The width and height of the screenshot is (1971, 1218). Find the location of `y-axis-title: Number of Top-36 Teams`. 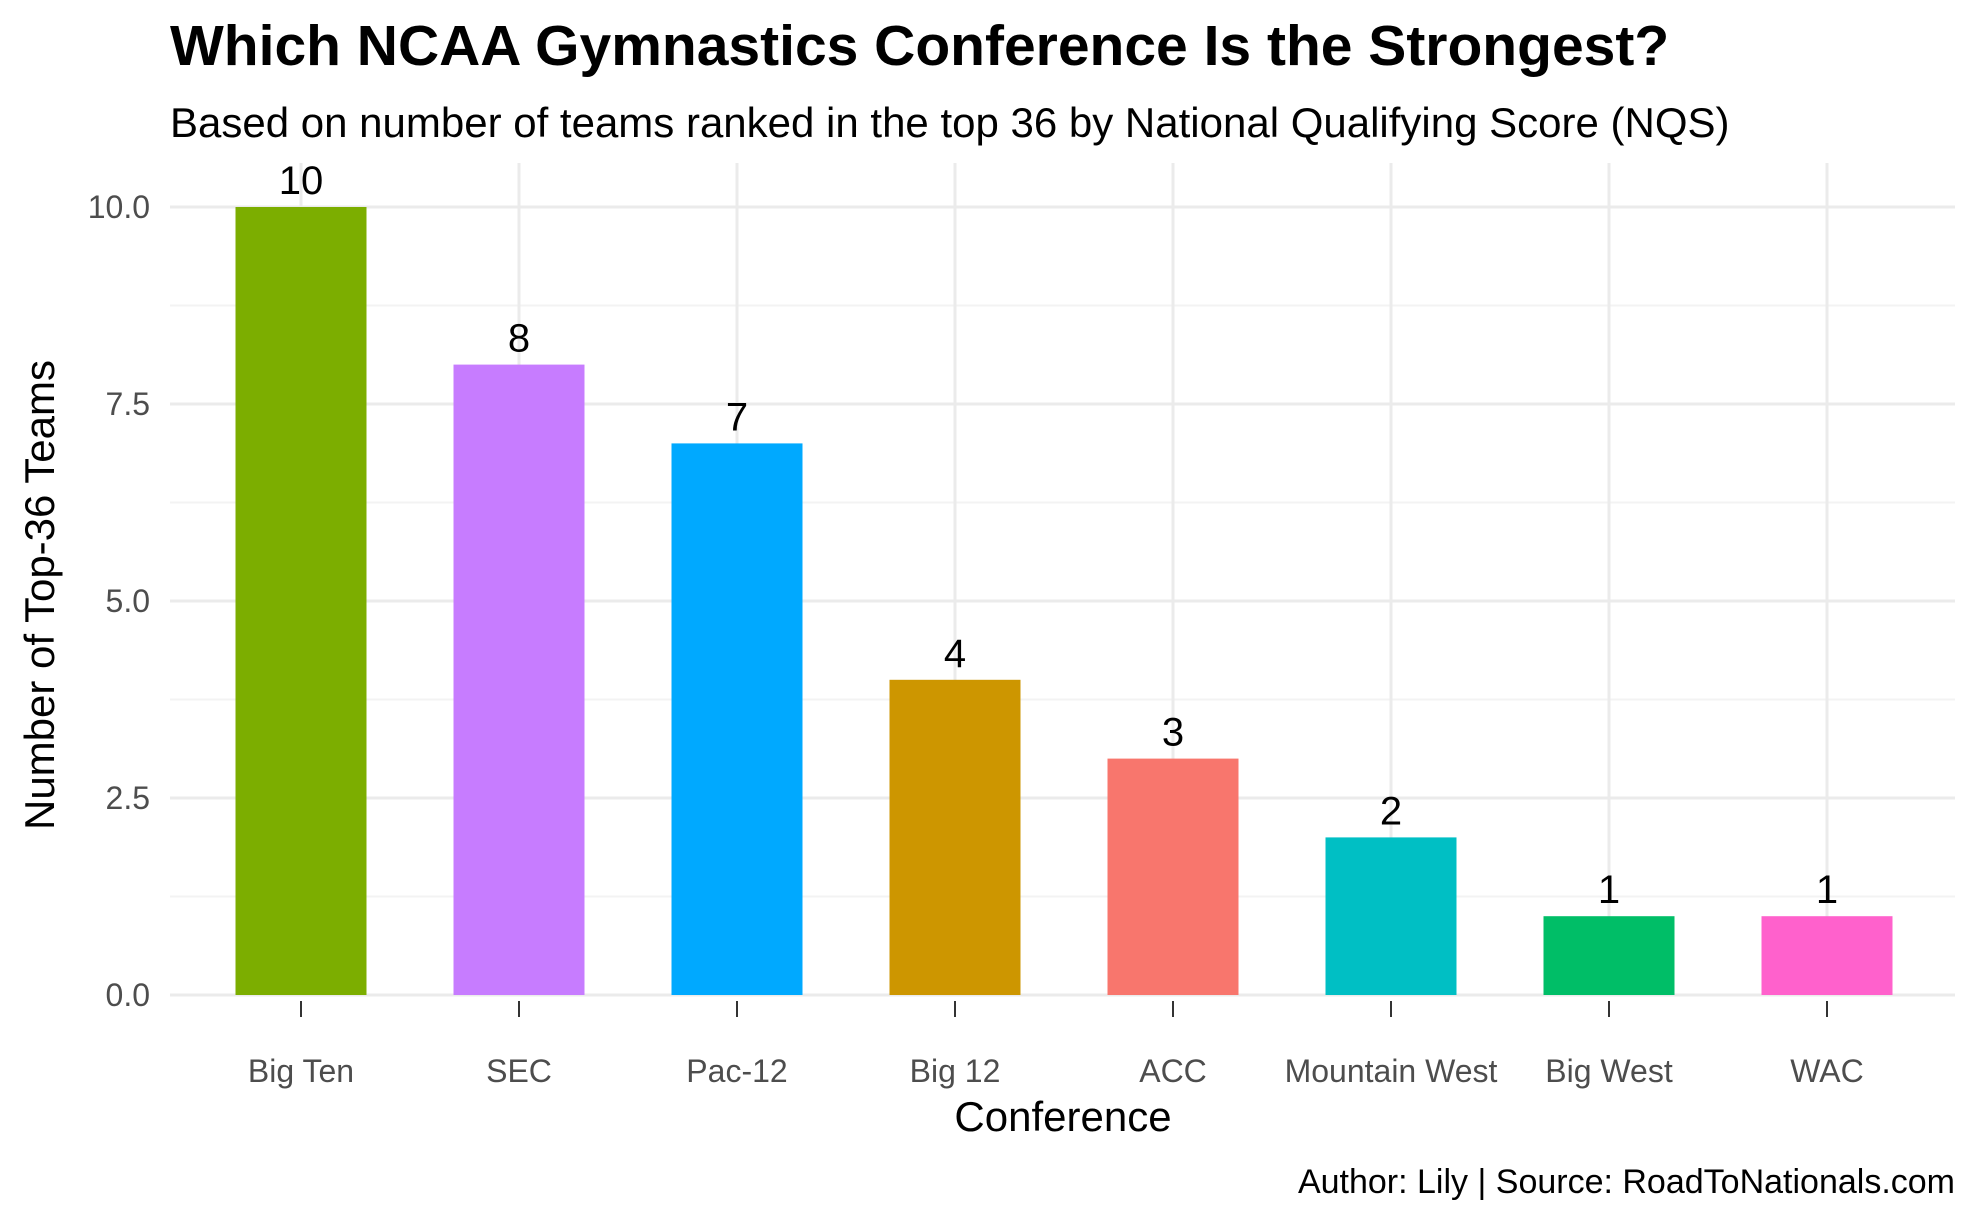

y-axis-title: Number of Top-36 Teams is located at coordinates (39, 595).